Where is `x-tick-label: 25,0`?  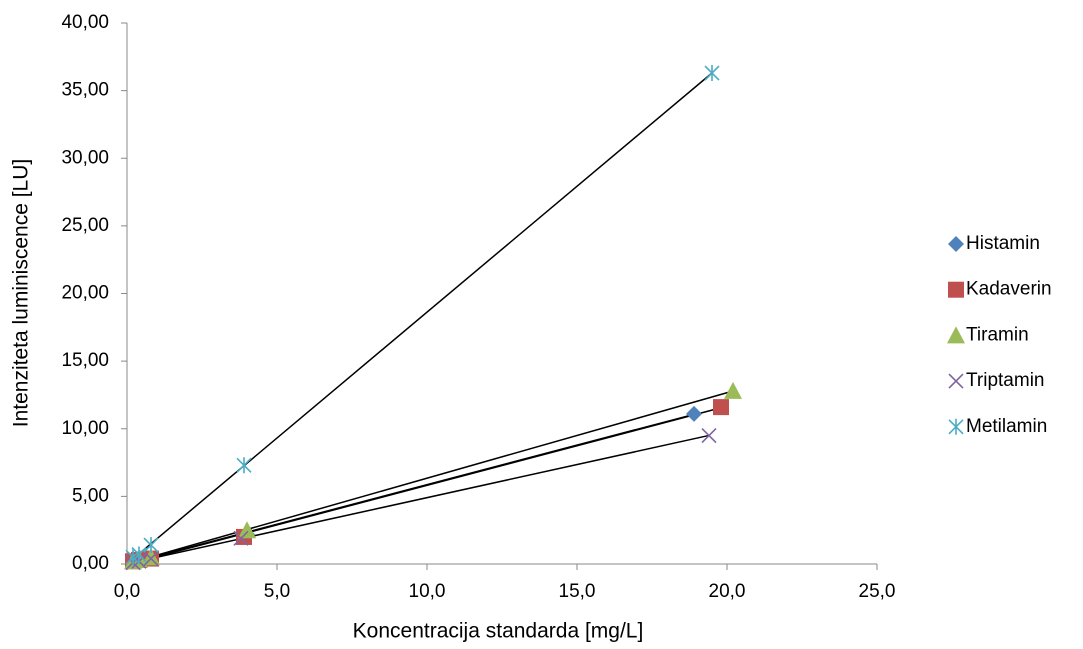
x-tick-label: 25,0 is located at coordinates (877, 591).